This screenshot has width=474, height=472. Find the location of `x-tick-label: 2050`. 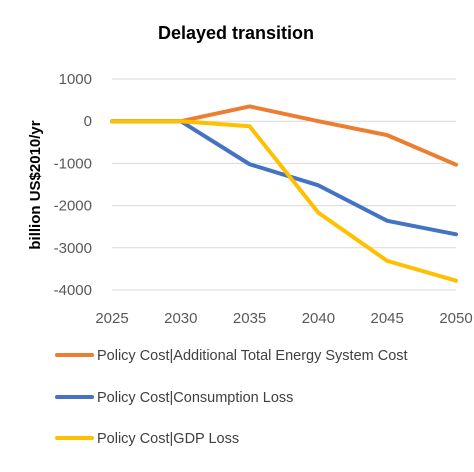

x-tick-label: 2050 is located at coordinates (455, 318).